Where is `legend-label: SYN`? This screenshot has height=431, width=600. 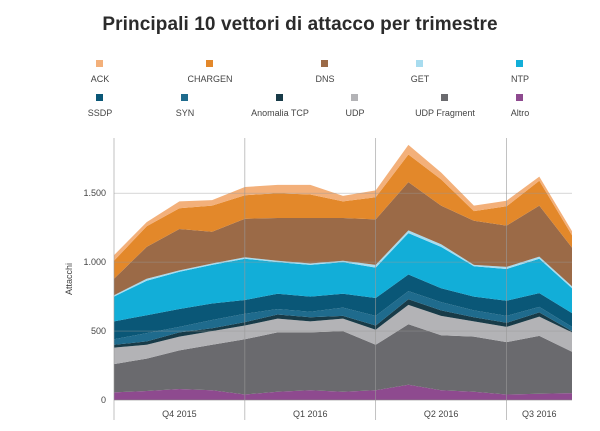 legend-label: SYN is located at coordinates (185, 113).